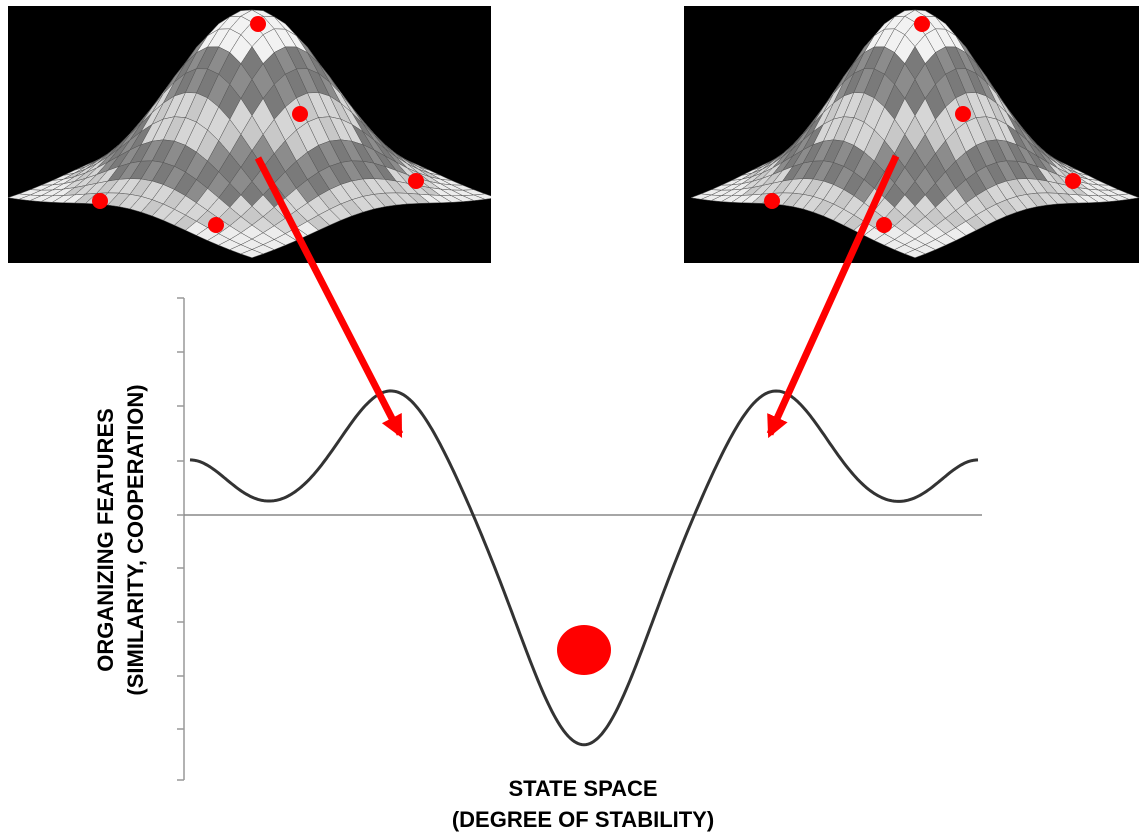  What do you see at coordinates (584, 650) in the screenshot?
I see `central-ball` at bounding box center [584, 650].